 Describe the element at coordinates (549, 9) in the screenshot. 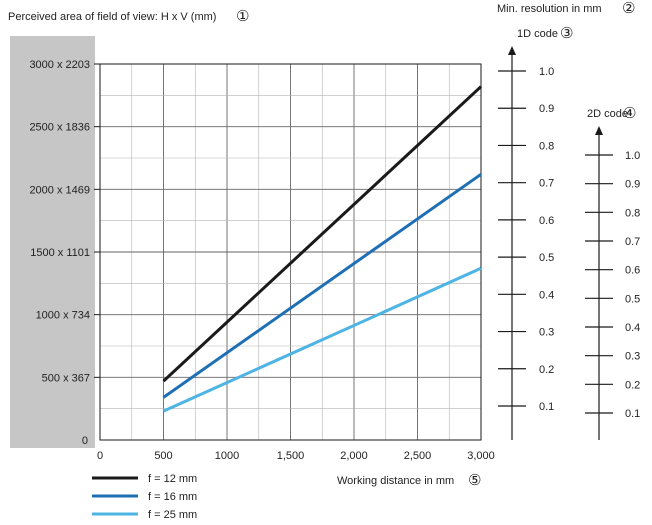

I see `resolution-title: Min. resolution in mm` at that location.